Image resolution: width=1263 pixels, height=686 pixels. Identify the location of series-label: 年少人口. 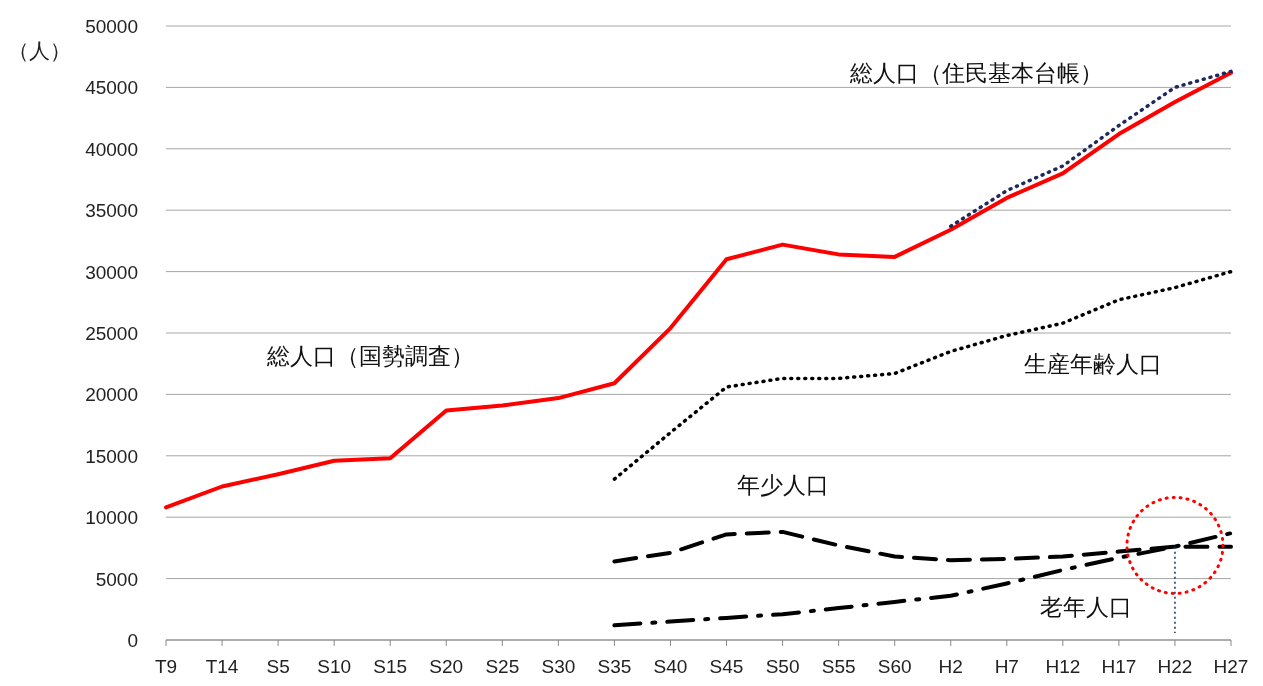
(782, 484).